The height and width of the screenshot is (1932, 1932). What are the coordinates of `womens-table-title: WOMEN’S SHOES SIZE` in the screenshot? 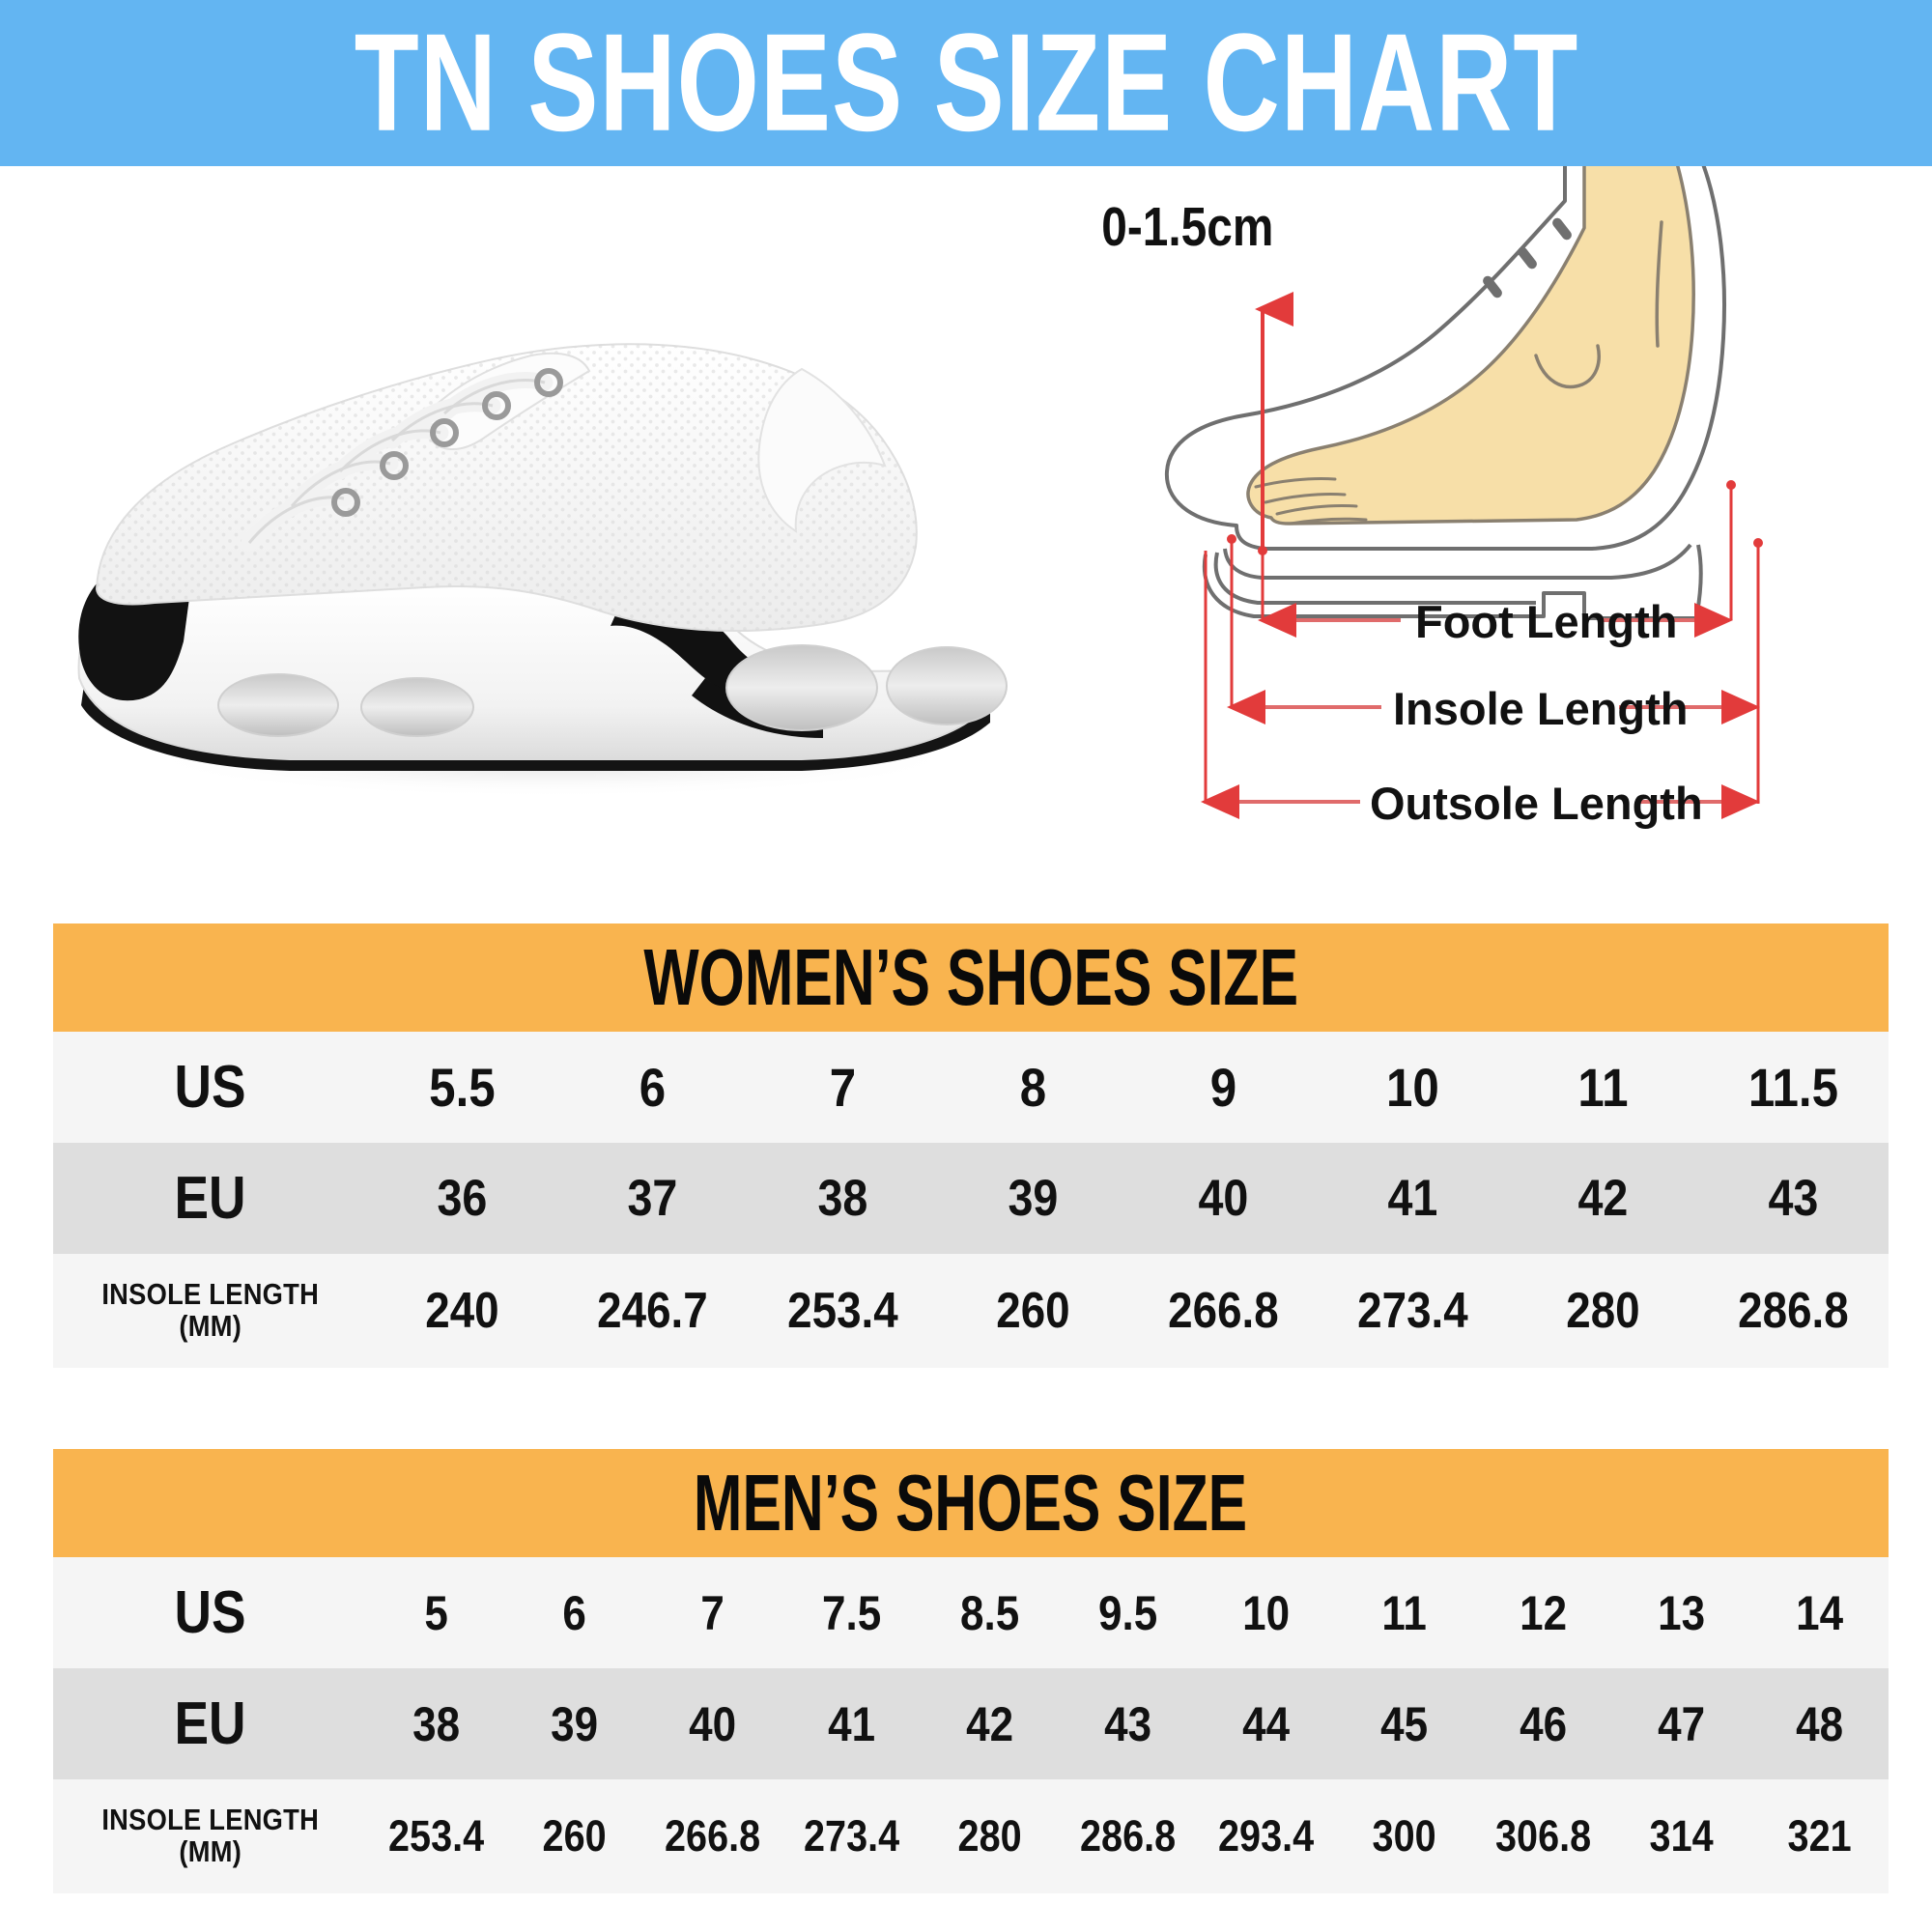 It's located at (970, 976).